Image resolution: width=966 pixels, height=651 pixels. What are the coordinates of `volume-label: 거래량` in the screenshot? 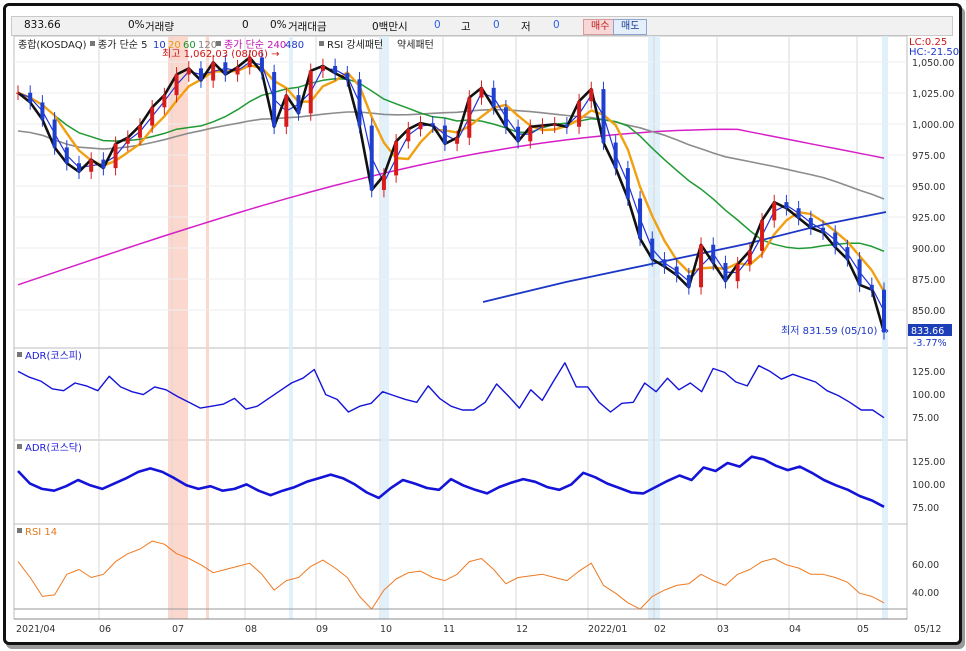 It's located at (159, 27).